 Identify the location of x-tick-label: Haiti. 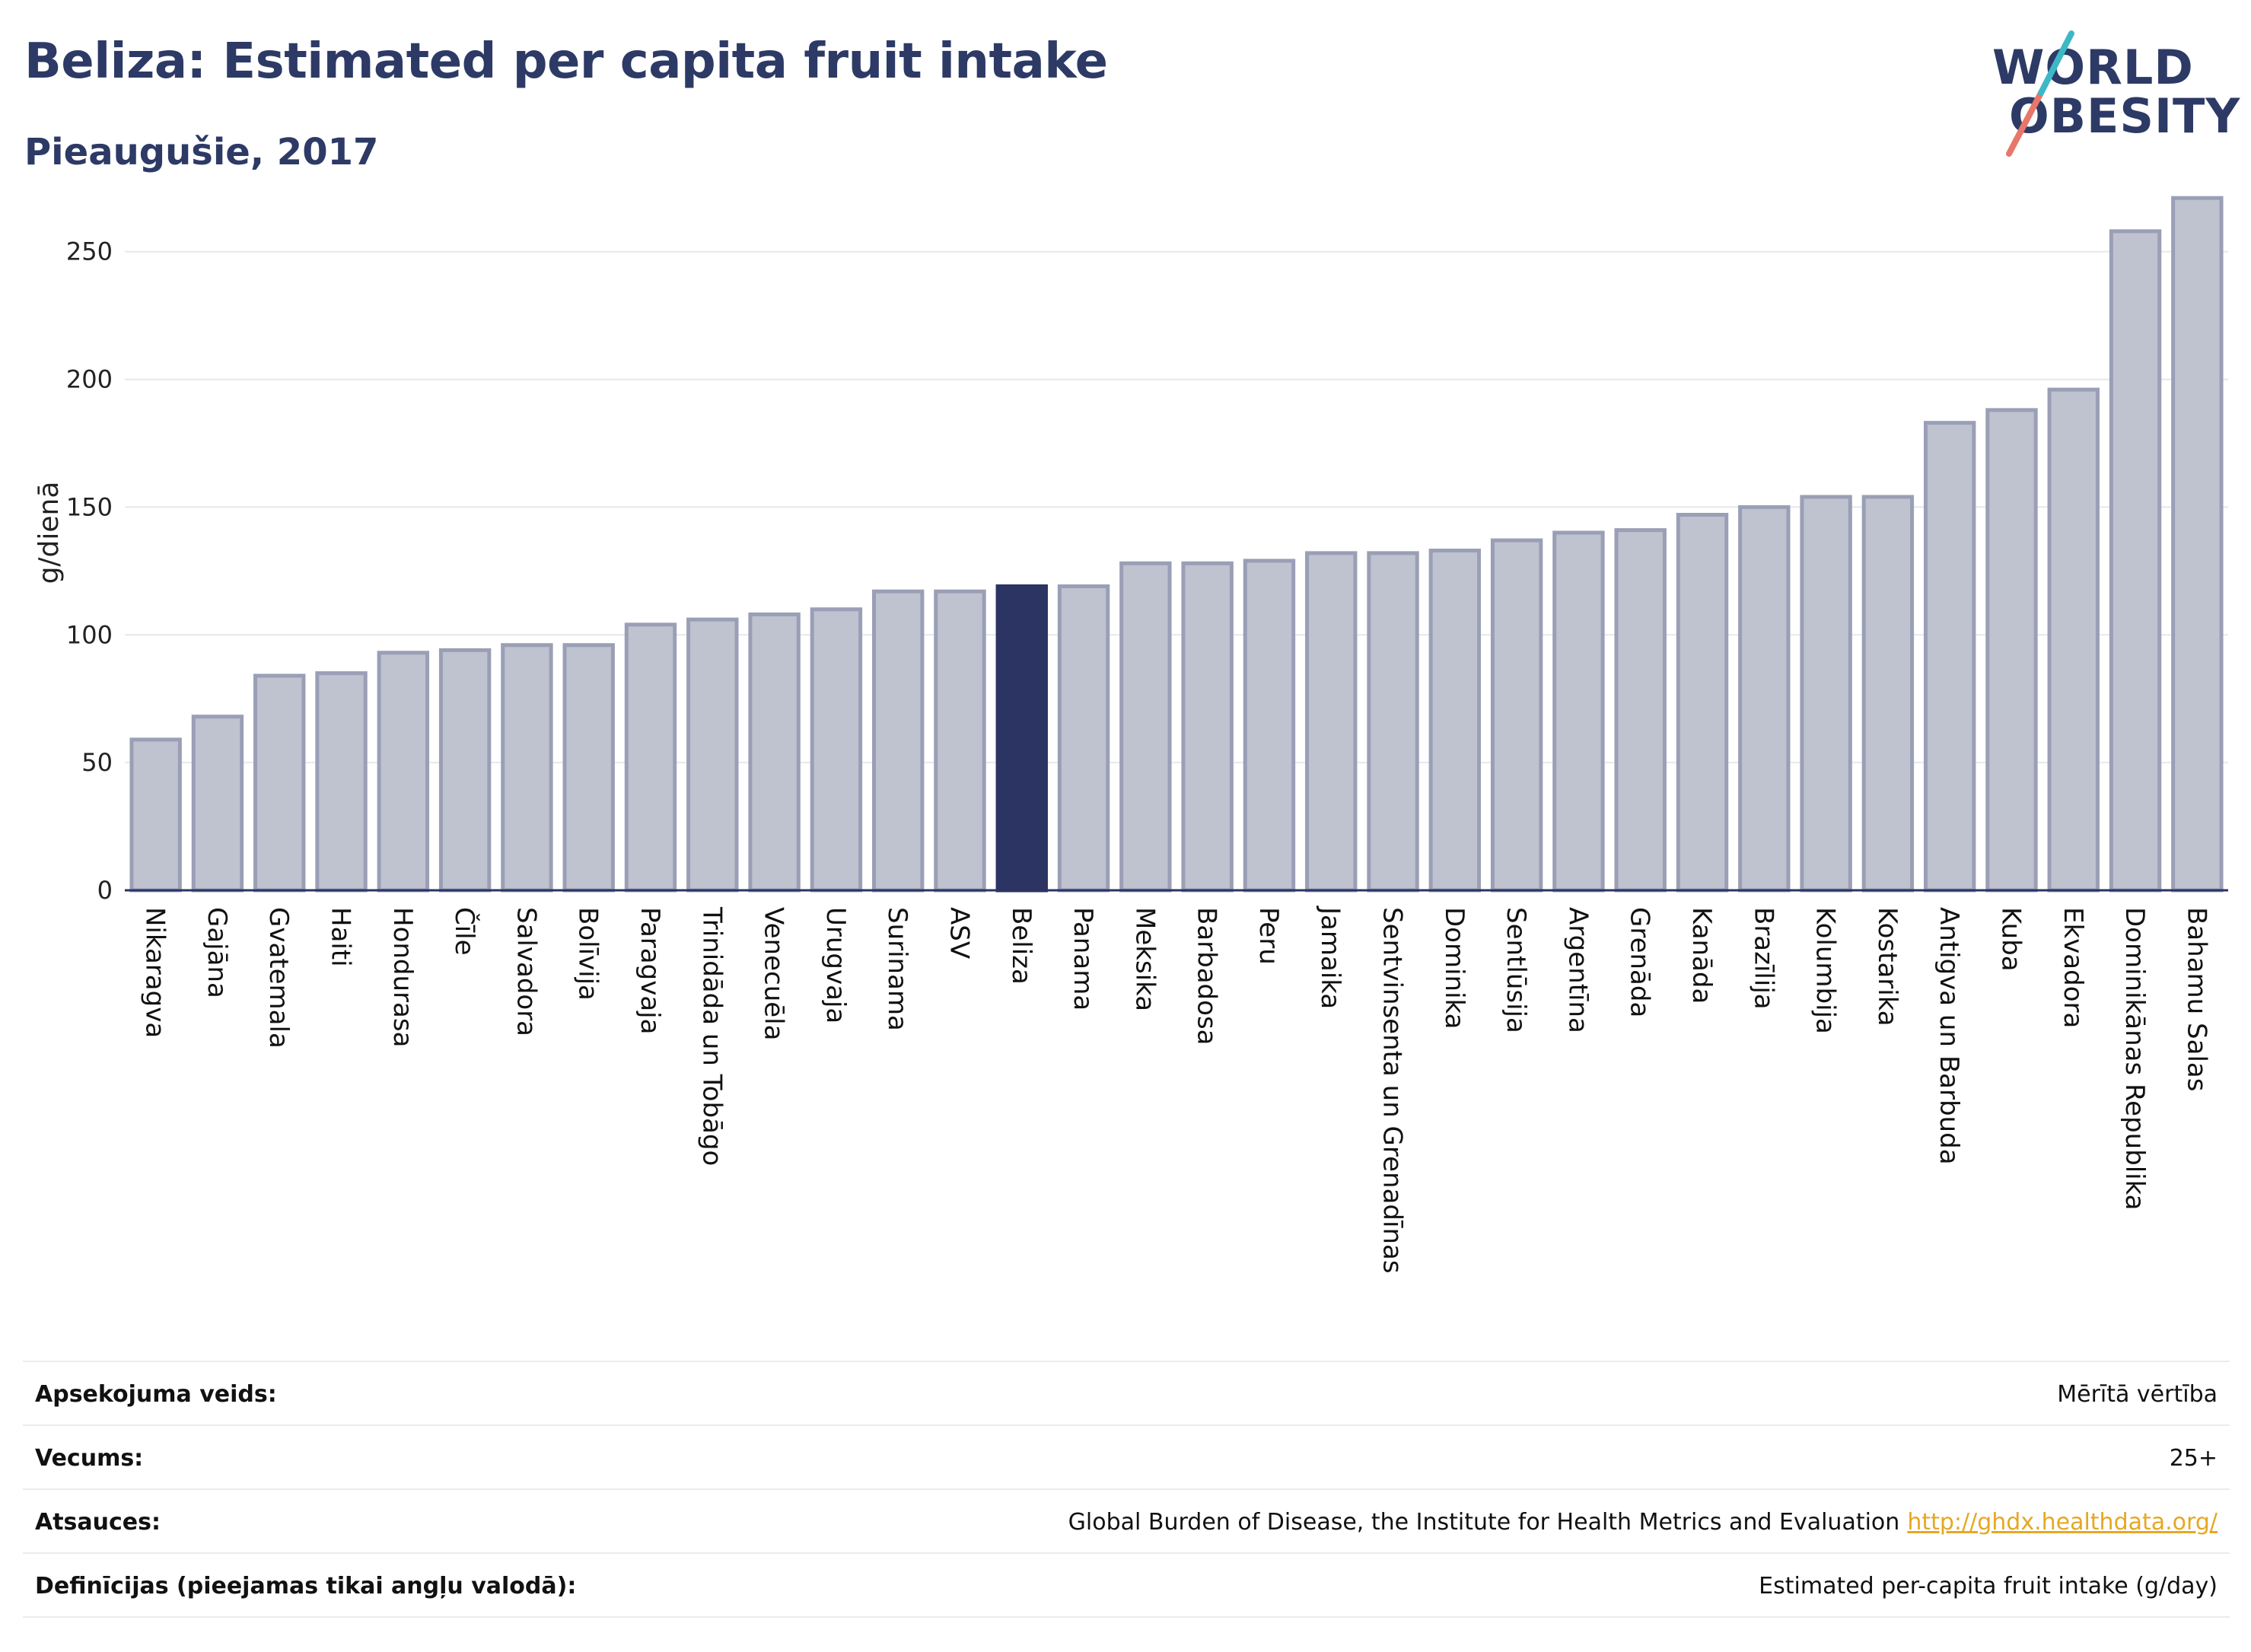
(341, 937).